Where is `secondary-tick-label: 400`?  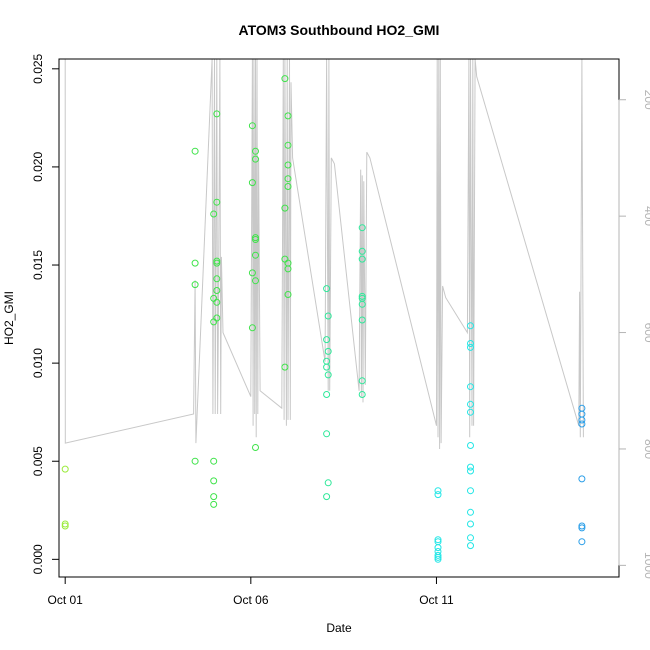 secondary-tick-label: 400 is located at coordinates (646, 216).